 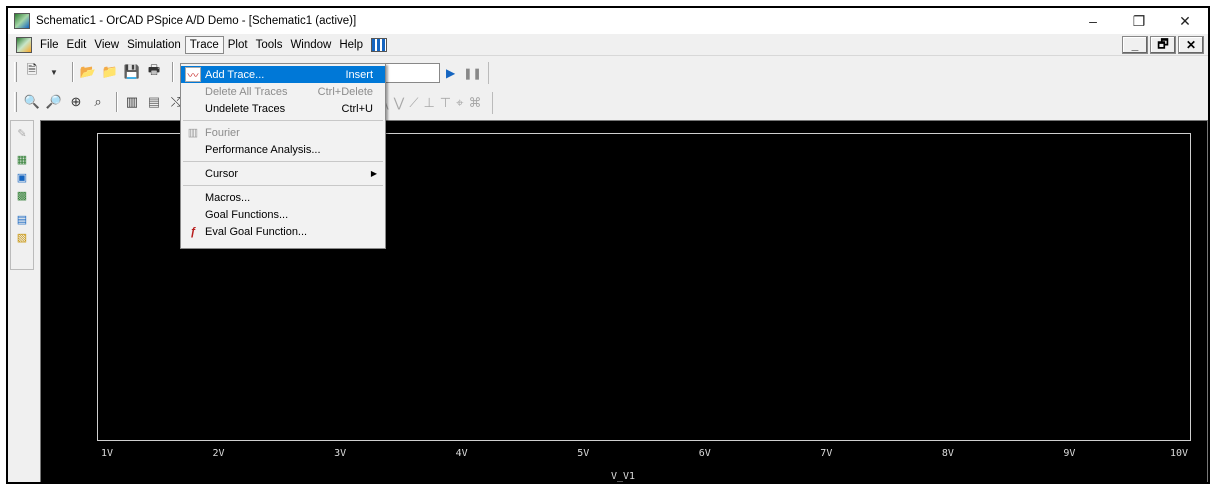 I want to click on menu-file-label: File, so click(x=49, y=44).